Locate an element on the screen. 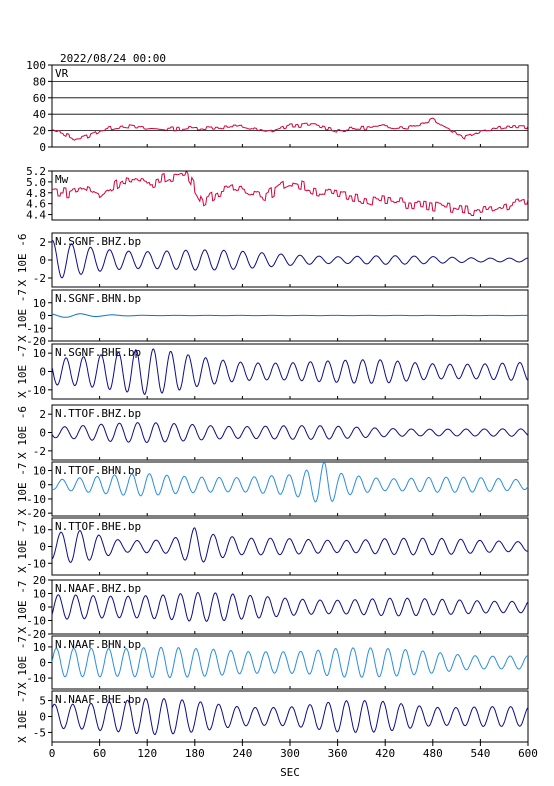  x-tick-label: 360 is located at coordinates (338, 753).